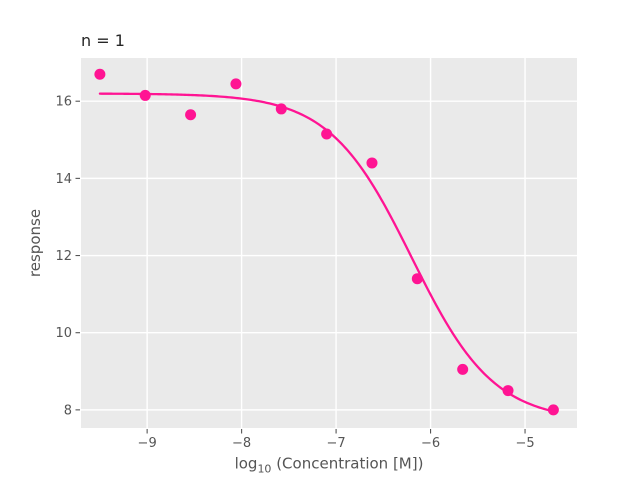 The width and height of the screenshot is (640, 480). What do you see at coordinates (103, 40) in the screenshot?
I see `chart-title: n = 1` at bounding box center [103, 40].